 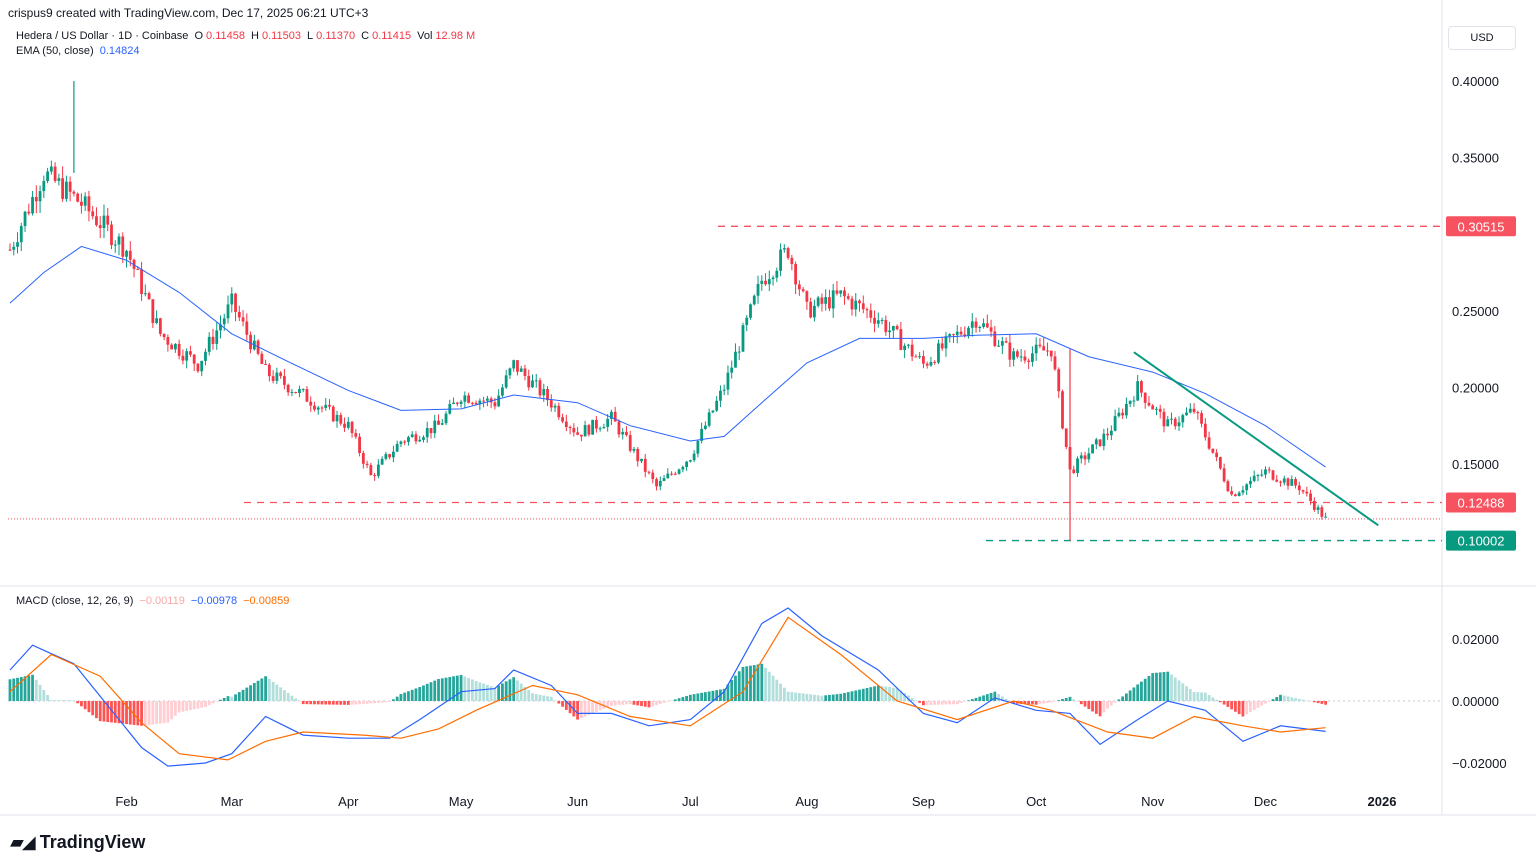 I want to click on symbol-title: Hedera / US Dollar · 1D · Coinbase, so click(x=102, y=36).